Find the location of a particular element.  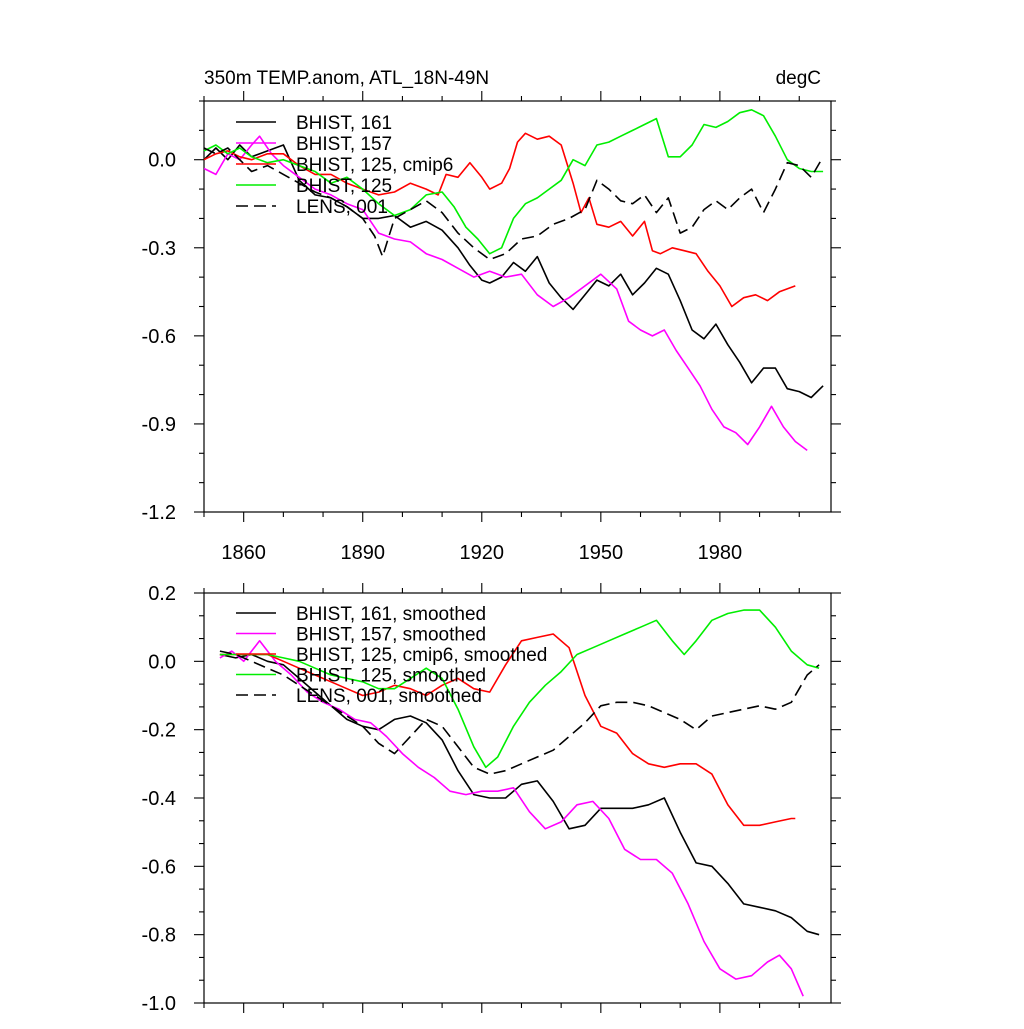

legend-label: BHIST, 125 is located at coordinates (344, 186).